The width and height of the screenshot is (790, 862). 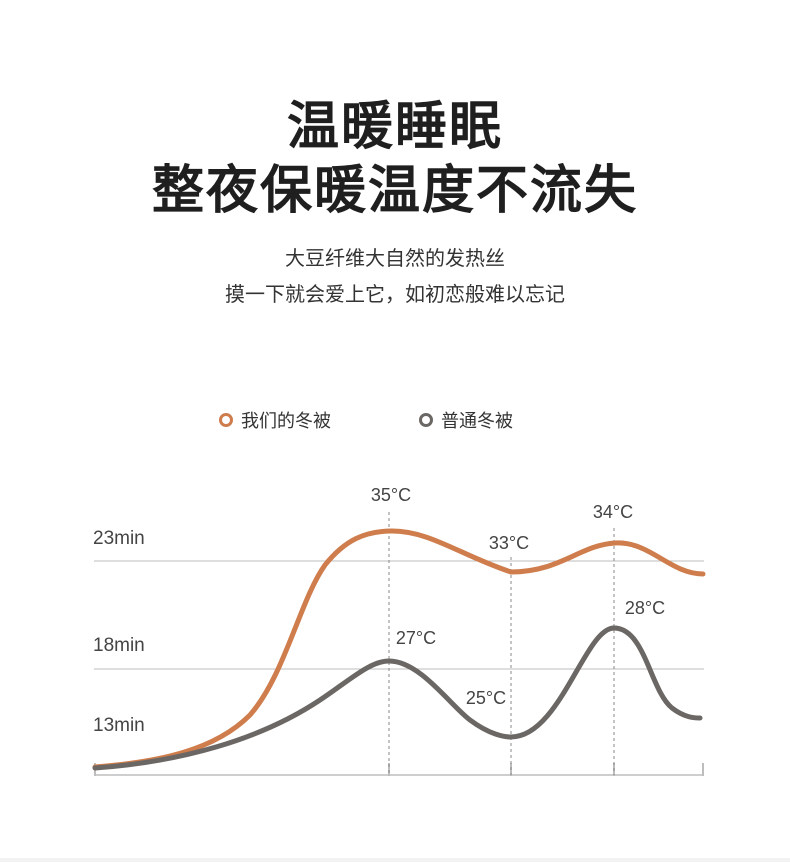 I want to click on y-tick-label-13min: 13min, so click(x=119, y=725).